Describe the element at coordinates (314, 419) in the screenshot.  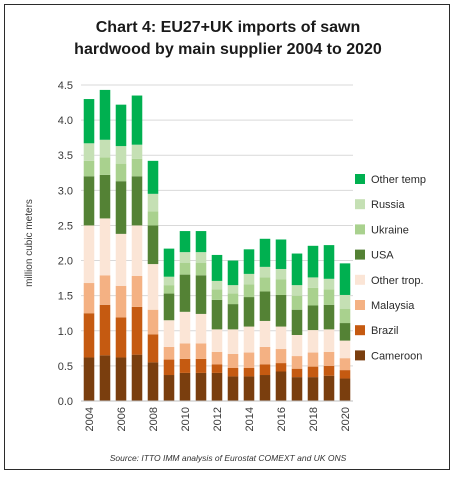
I see `x-tick-label: 2018` at that location.